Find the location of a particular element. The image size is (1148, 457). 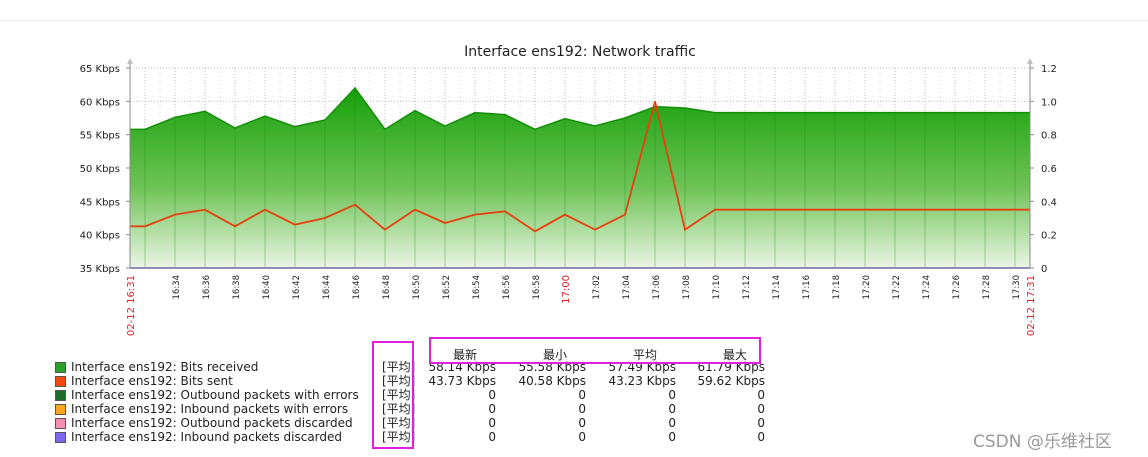

x-tick-label: 17:14 is located at coordinates (777, 287).